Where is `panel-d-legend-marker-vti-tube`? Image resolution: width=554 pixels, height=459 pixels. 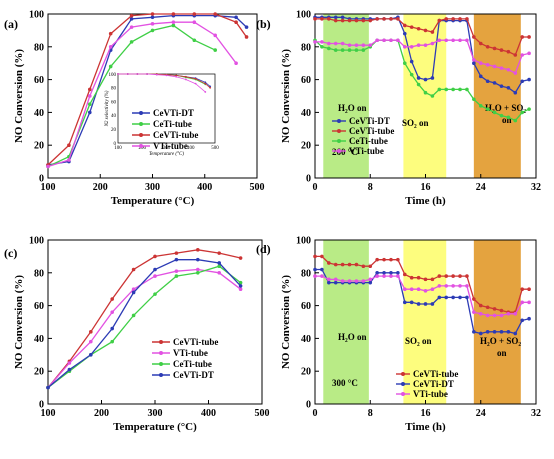
panel-d-legend-marker-vti-tube is located at coordinates (403, 394).